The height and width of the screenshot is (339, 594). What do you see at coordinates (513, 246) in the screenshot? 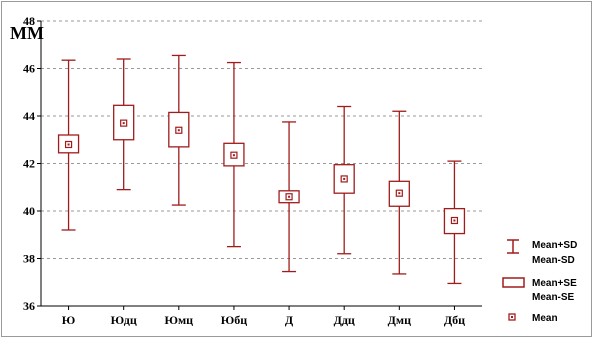
I see `legend-sd-symbol` at bounding box center [513, 246].